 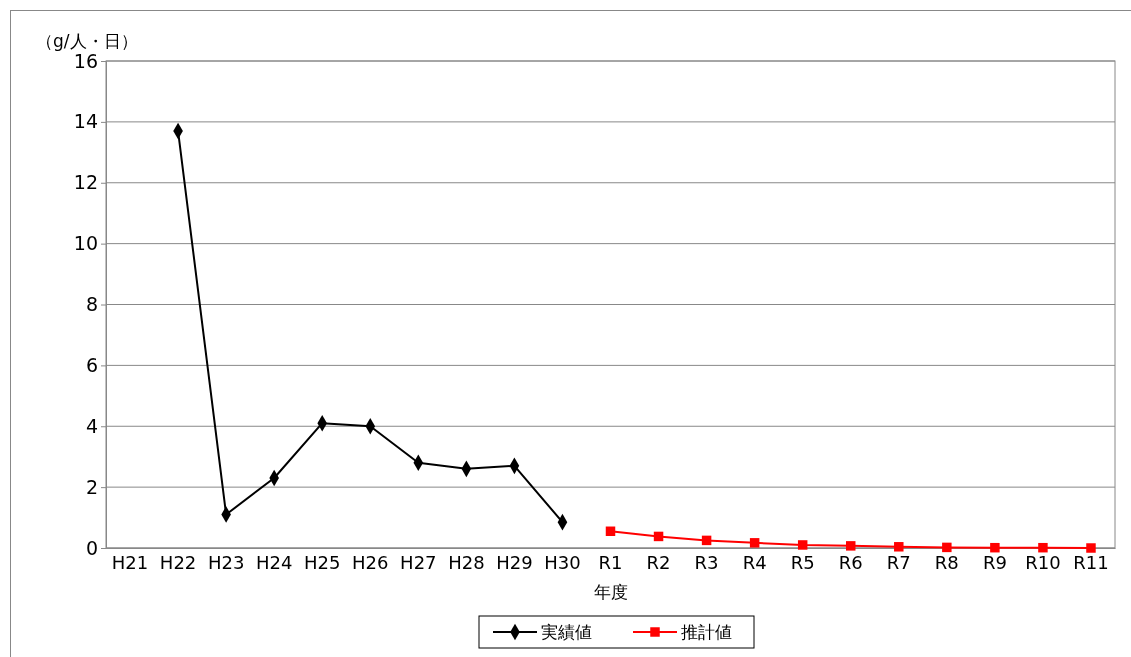 What do you see at coordinates (514, 562) in the screenshot?
I see `x-tick-label: H29` at bounding box center [514, 562].